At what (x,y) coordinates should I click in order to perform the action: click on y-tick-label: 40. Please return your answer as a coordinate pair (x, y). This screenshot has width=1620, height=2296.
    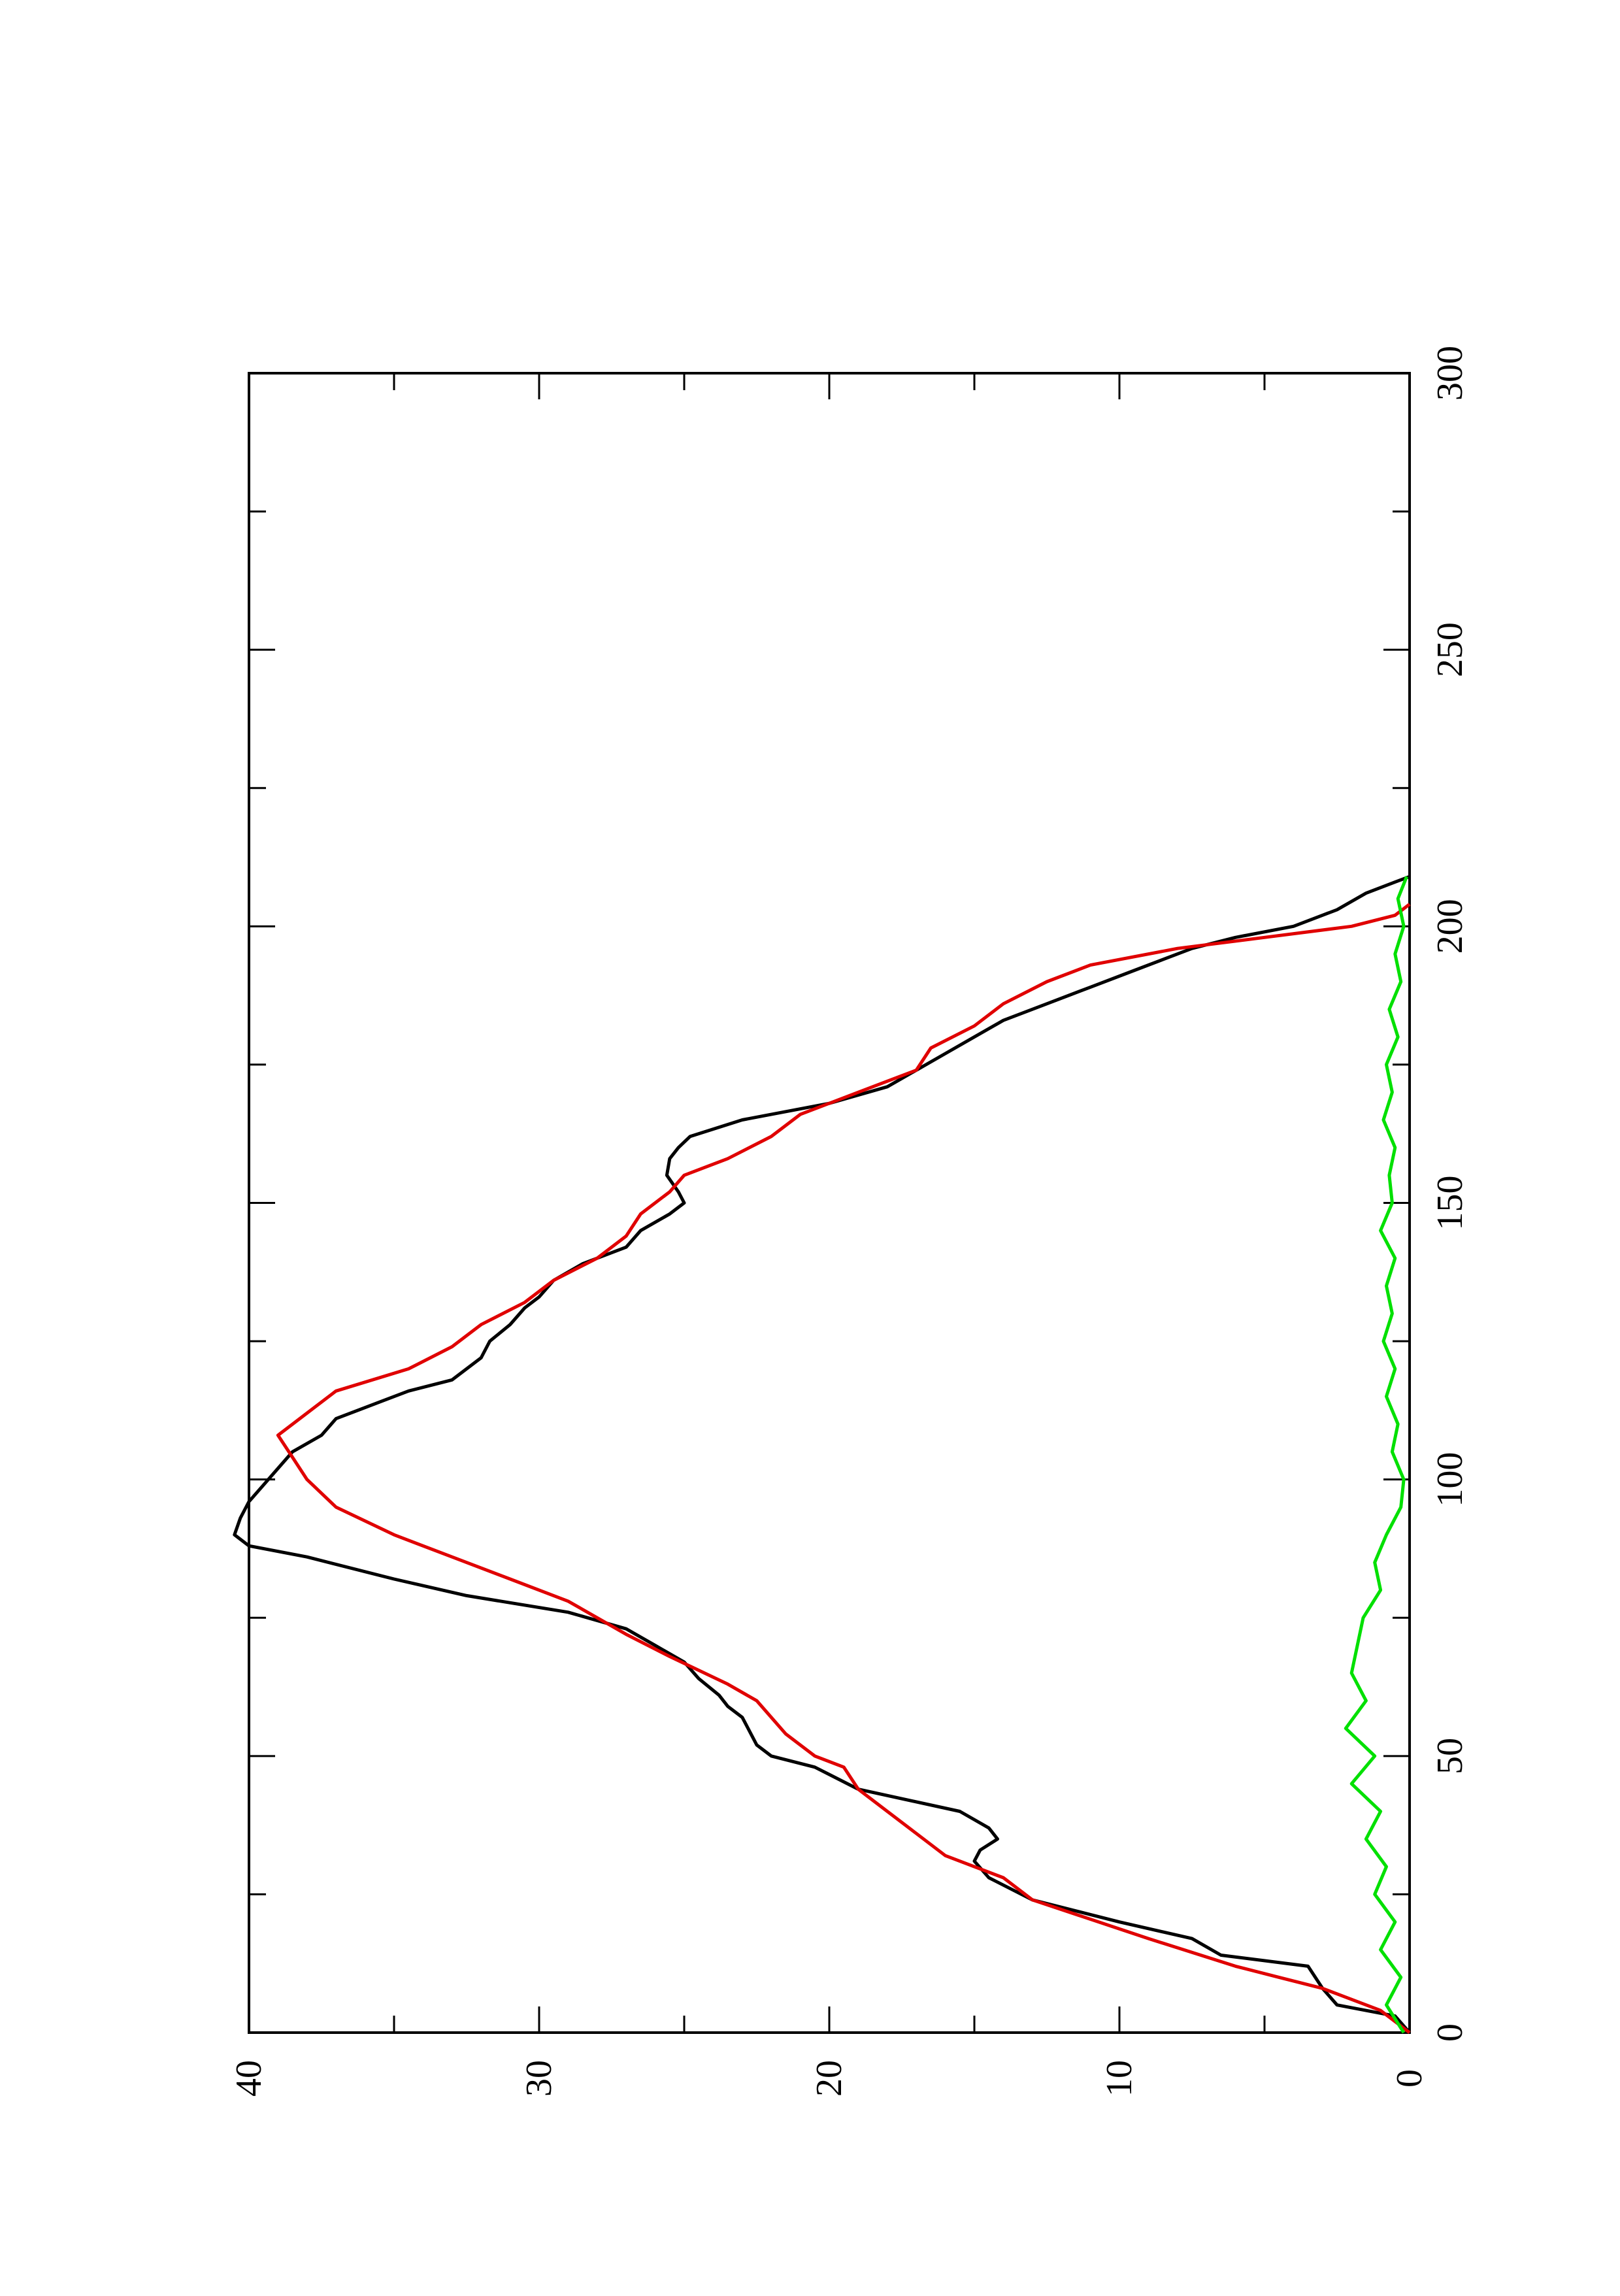
    Looking at the image, I should click on (249, 2078).